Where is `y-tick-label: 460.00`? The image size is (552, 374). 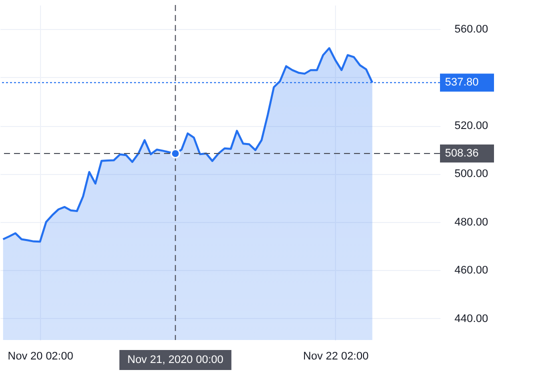 y-tick-label: 460.00 is located at coordinates (471, 270).